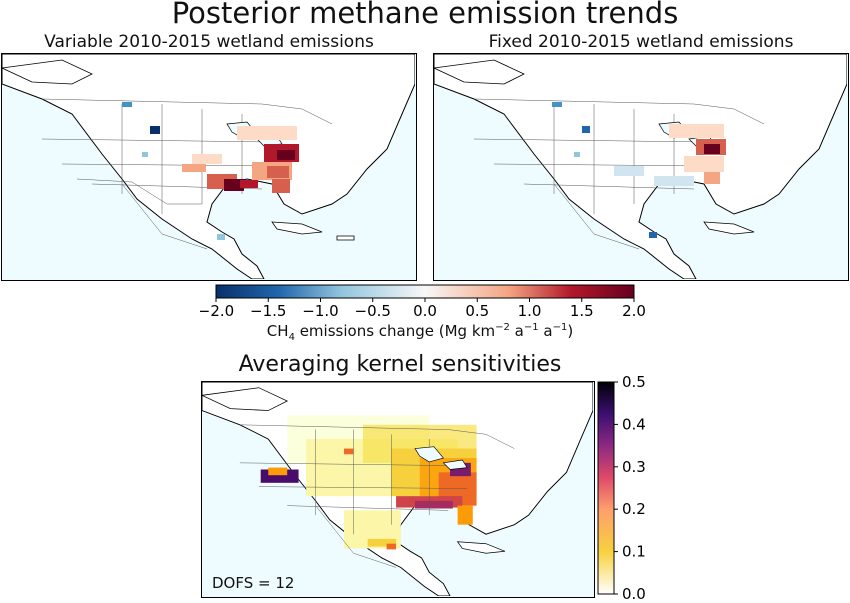 The height and width of the screenshot is (603, 850). What do you see at coordinates (634, 467) in the screenshot?
I see `kernel-tick-label: 0.3` at bounding box center [634, 467].